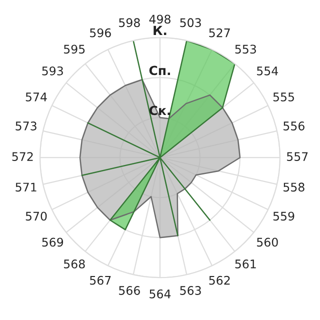 The image size is (320, 320). I want to click on spoke-label: 567, so click(100, 280).